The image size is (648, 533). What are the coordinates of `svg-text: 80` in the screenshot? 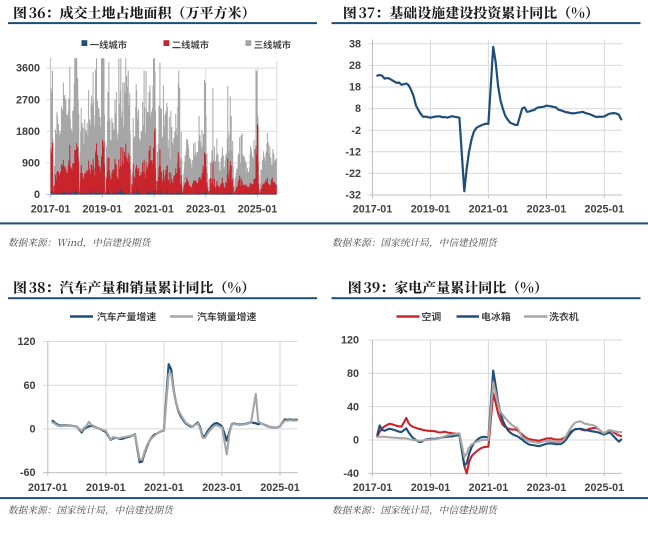 It's located at (353, 374).